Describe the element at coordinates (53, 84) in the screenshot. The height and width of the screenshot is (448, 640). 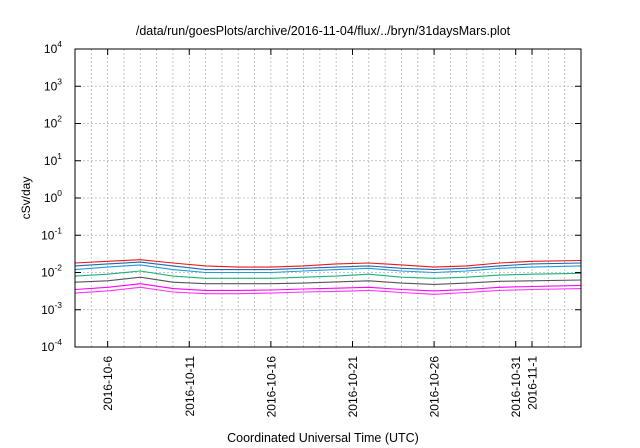
I see `y-tick-label: 10³` at that location.